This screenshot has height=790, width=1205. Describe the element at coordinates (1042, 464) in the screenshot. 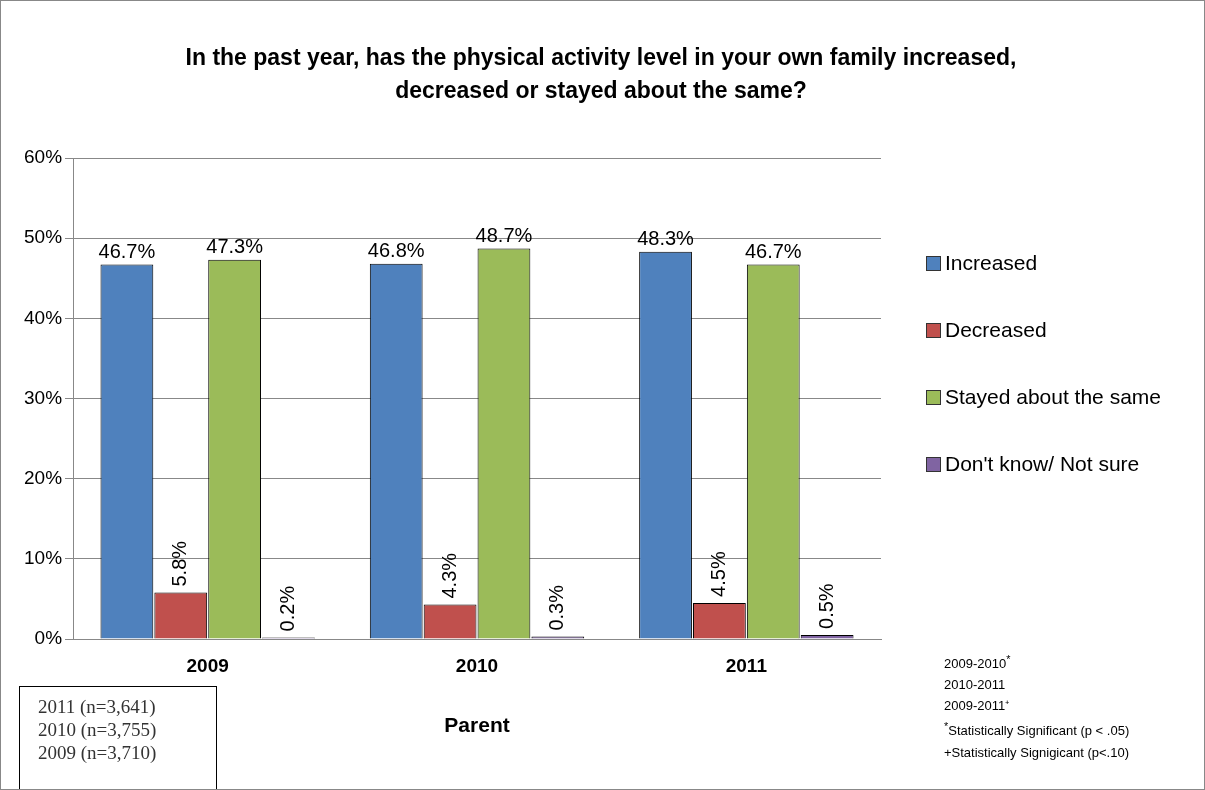

I see `legend-label: Don't know/ Not sure` at that location.